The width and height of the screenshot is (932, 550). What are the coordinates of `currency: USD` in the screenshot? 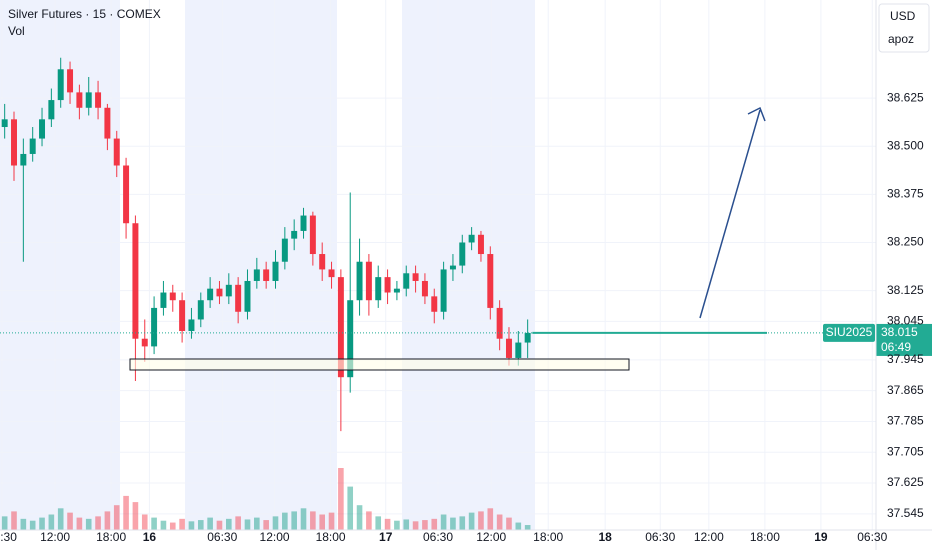 It's located at (903, 16).